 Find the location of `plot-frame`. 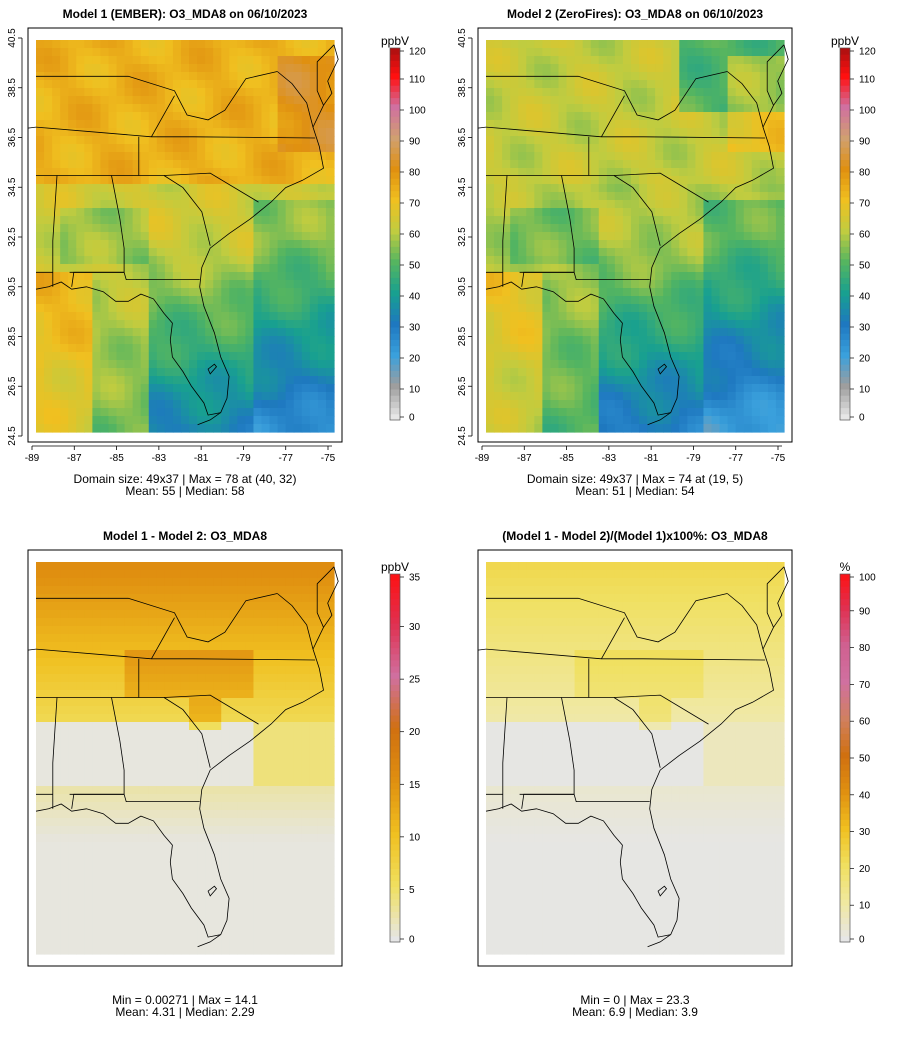

plot-frame is located at coordinates (635, 235).